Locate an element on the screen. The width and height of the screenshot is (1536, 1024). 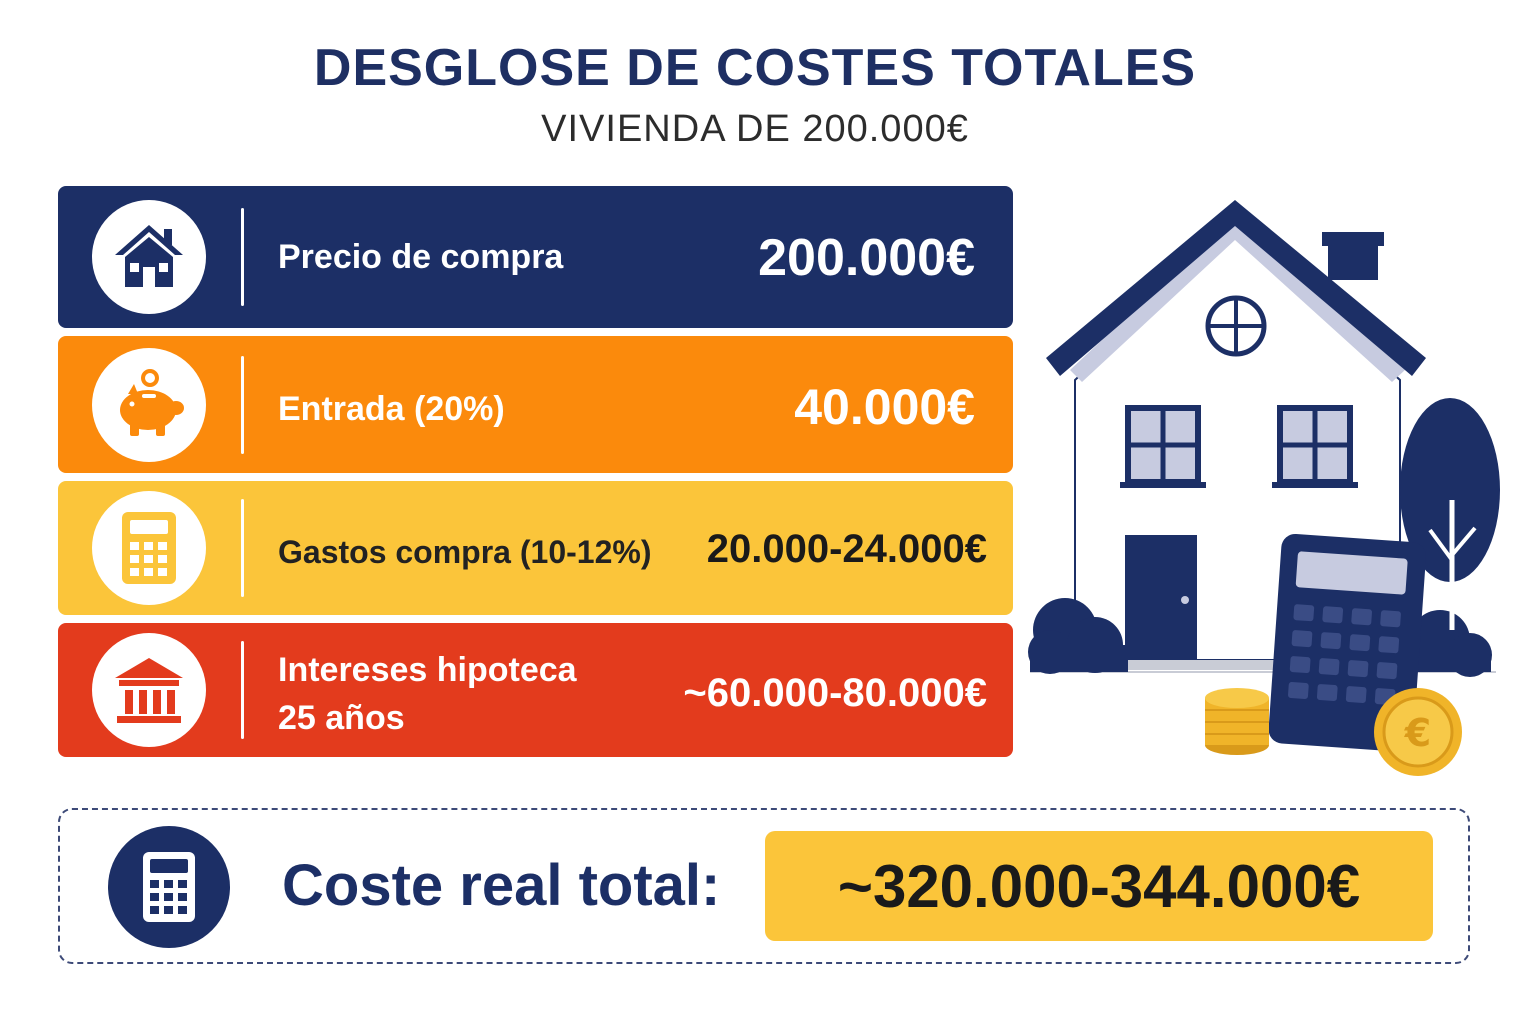
row-label: Precio de compra is located at coordinates (421, 257).